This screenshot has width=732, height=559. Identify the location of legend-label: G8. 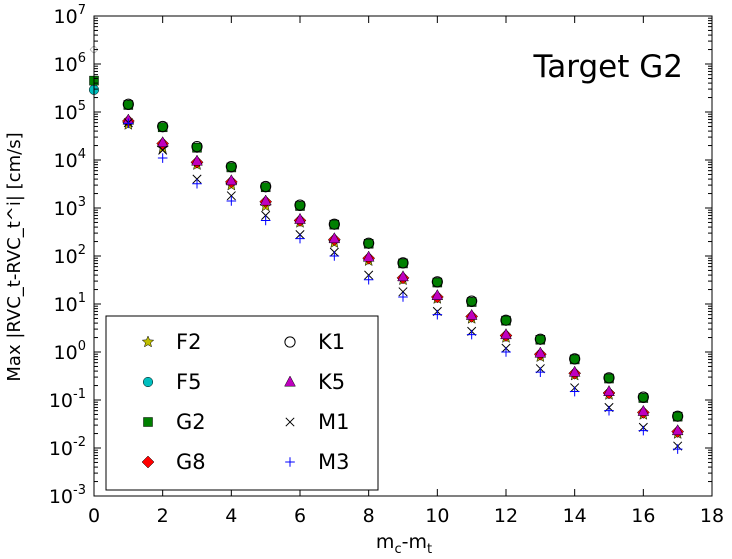
(191, 462).